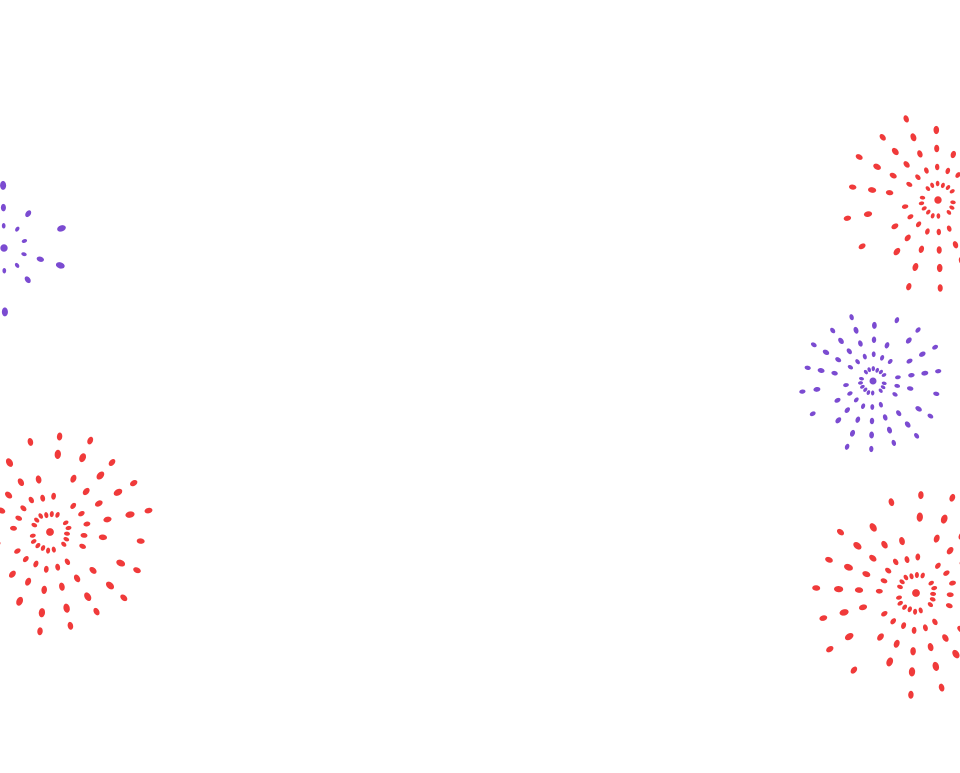 Image resolution: width=960 pixels, height=773 pixels. What do you see at coordinates (901, 203) in the screenshot?
I see `firework-burst-red-right-top` at bounding box center [901, 203].